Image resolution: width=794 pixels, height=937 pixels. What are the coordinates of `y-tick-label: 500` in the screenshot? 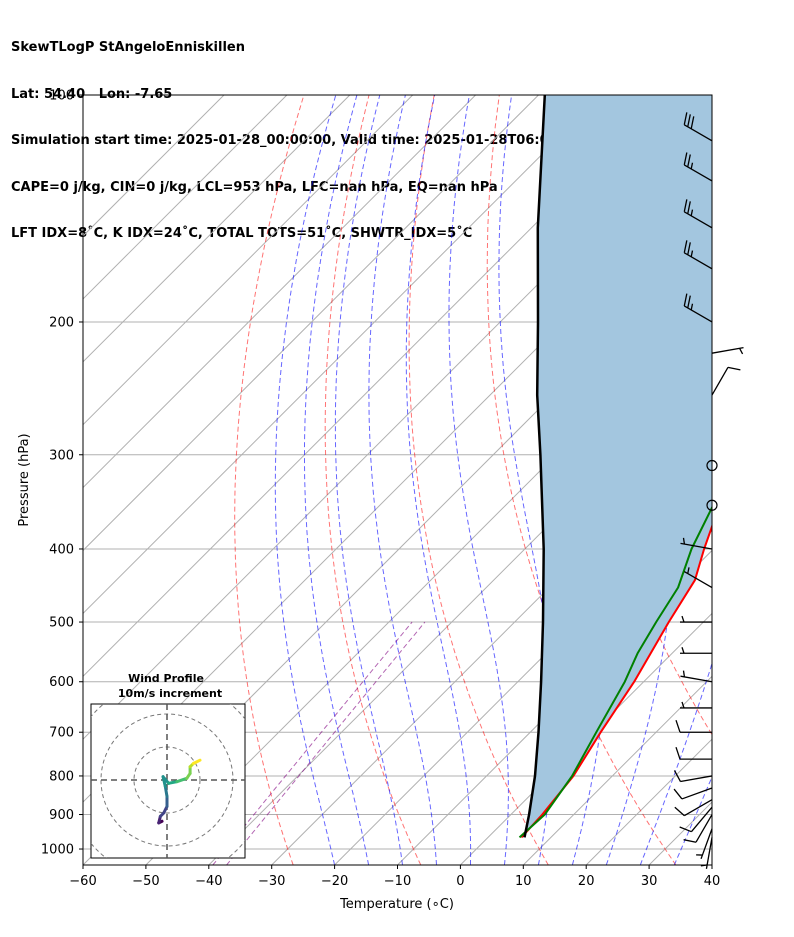 It's located at (61, 623).